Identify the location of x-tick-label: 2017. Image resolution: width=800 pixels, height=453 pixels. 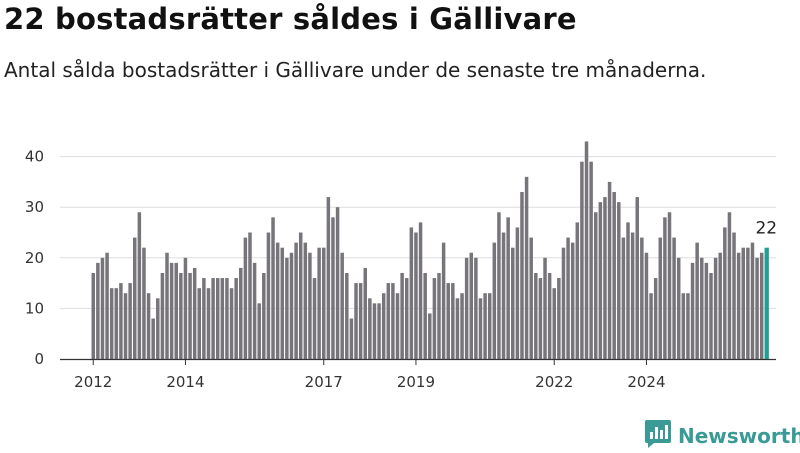
(324, 382).